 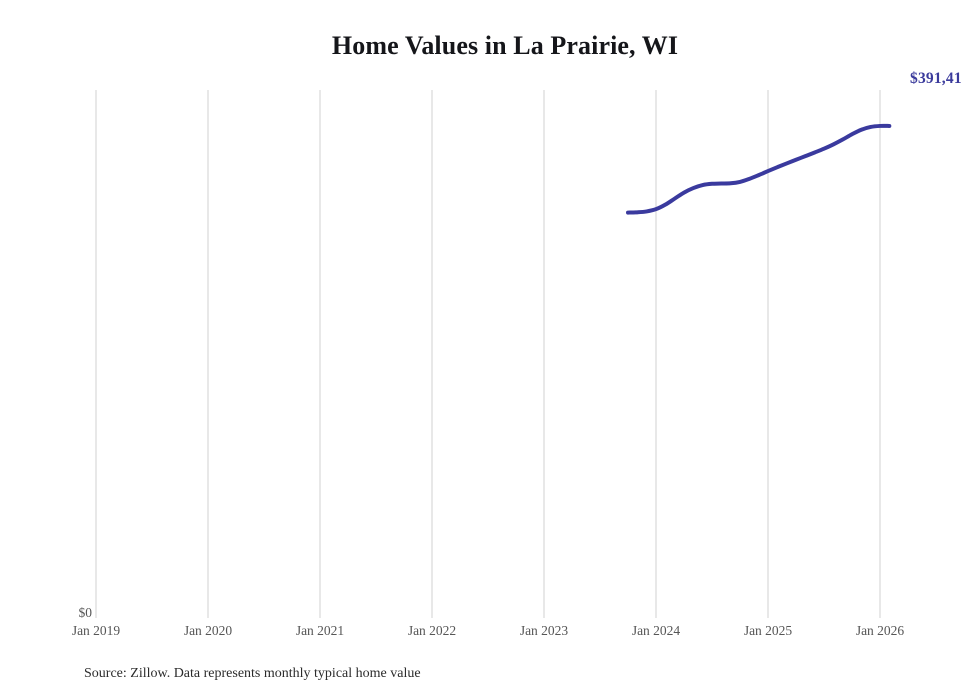 I want to click on x-tick-label: Jan 2021, so click(x=320, y=630).